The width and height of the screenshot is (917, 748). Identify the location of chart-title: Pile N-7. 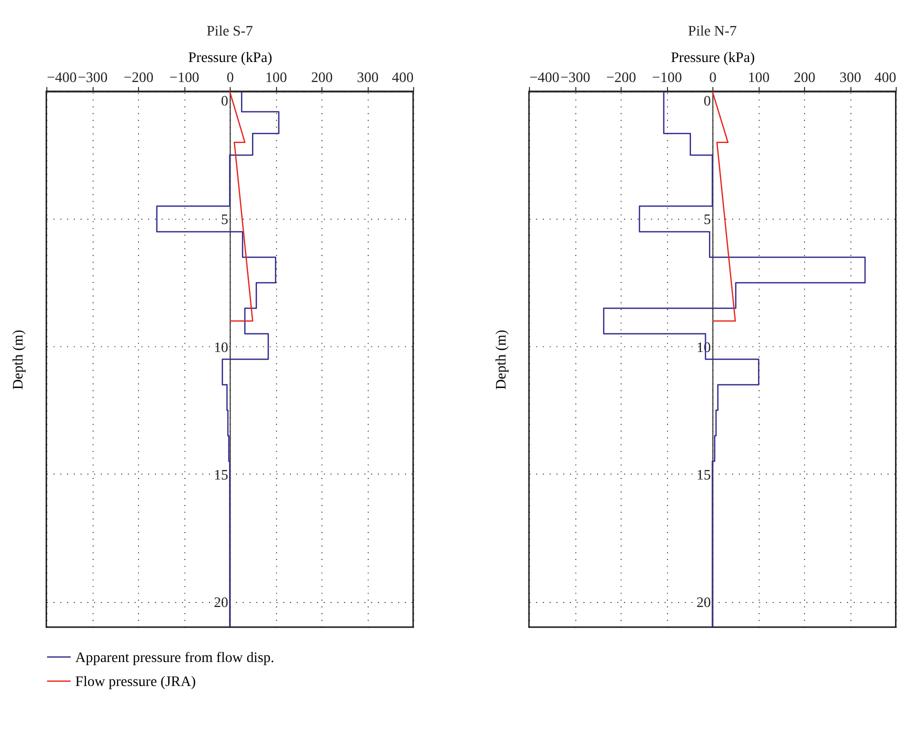
(712, 31).